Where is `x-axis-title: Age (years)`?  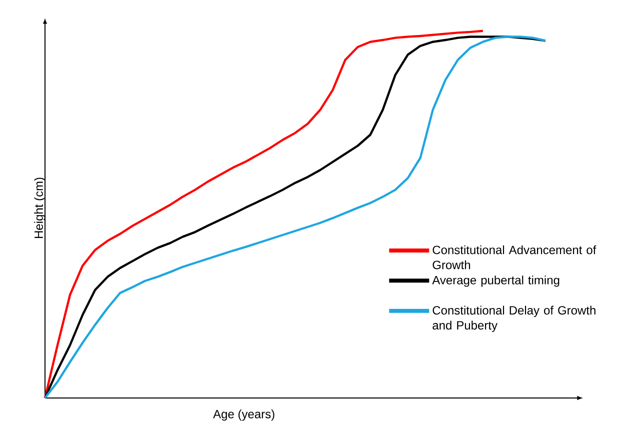
x-axis-title: Age (years) is located at coordinates (243, 415).